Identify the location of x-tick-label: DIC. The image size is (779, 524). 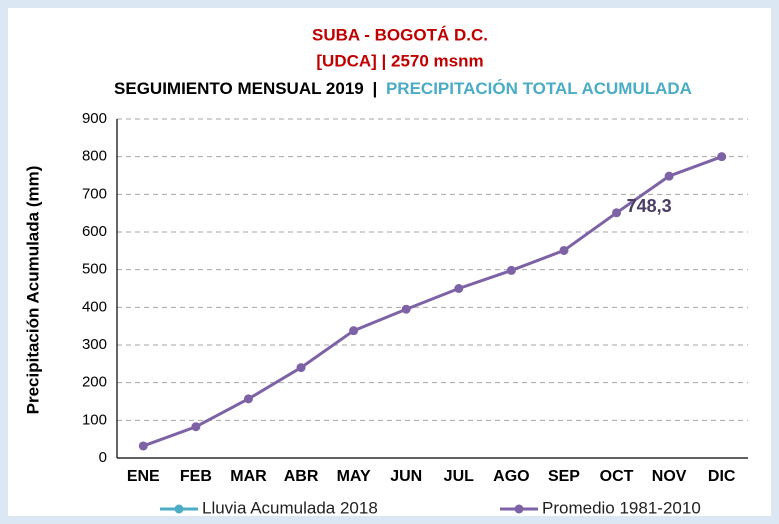
(722, 476).